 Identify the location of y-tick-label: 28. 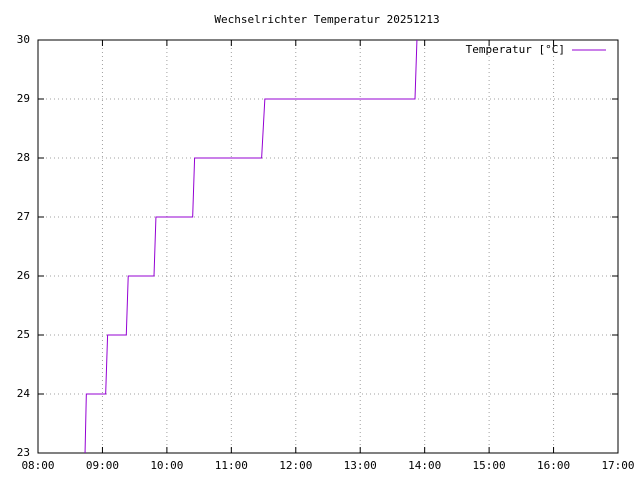
(23, 157).